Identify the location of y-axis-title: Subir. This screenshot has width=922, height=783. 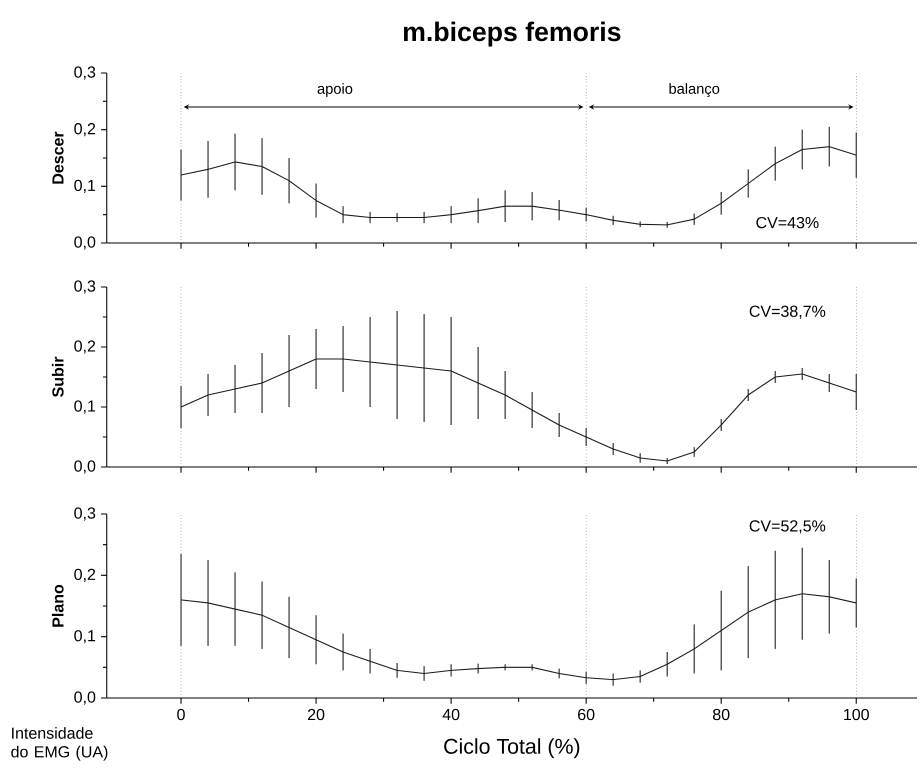
(58, 376).